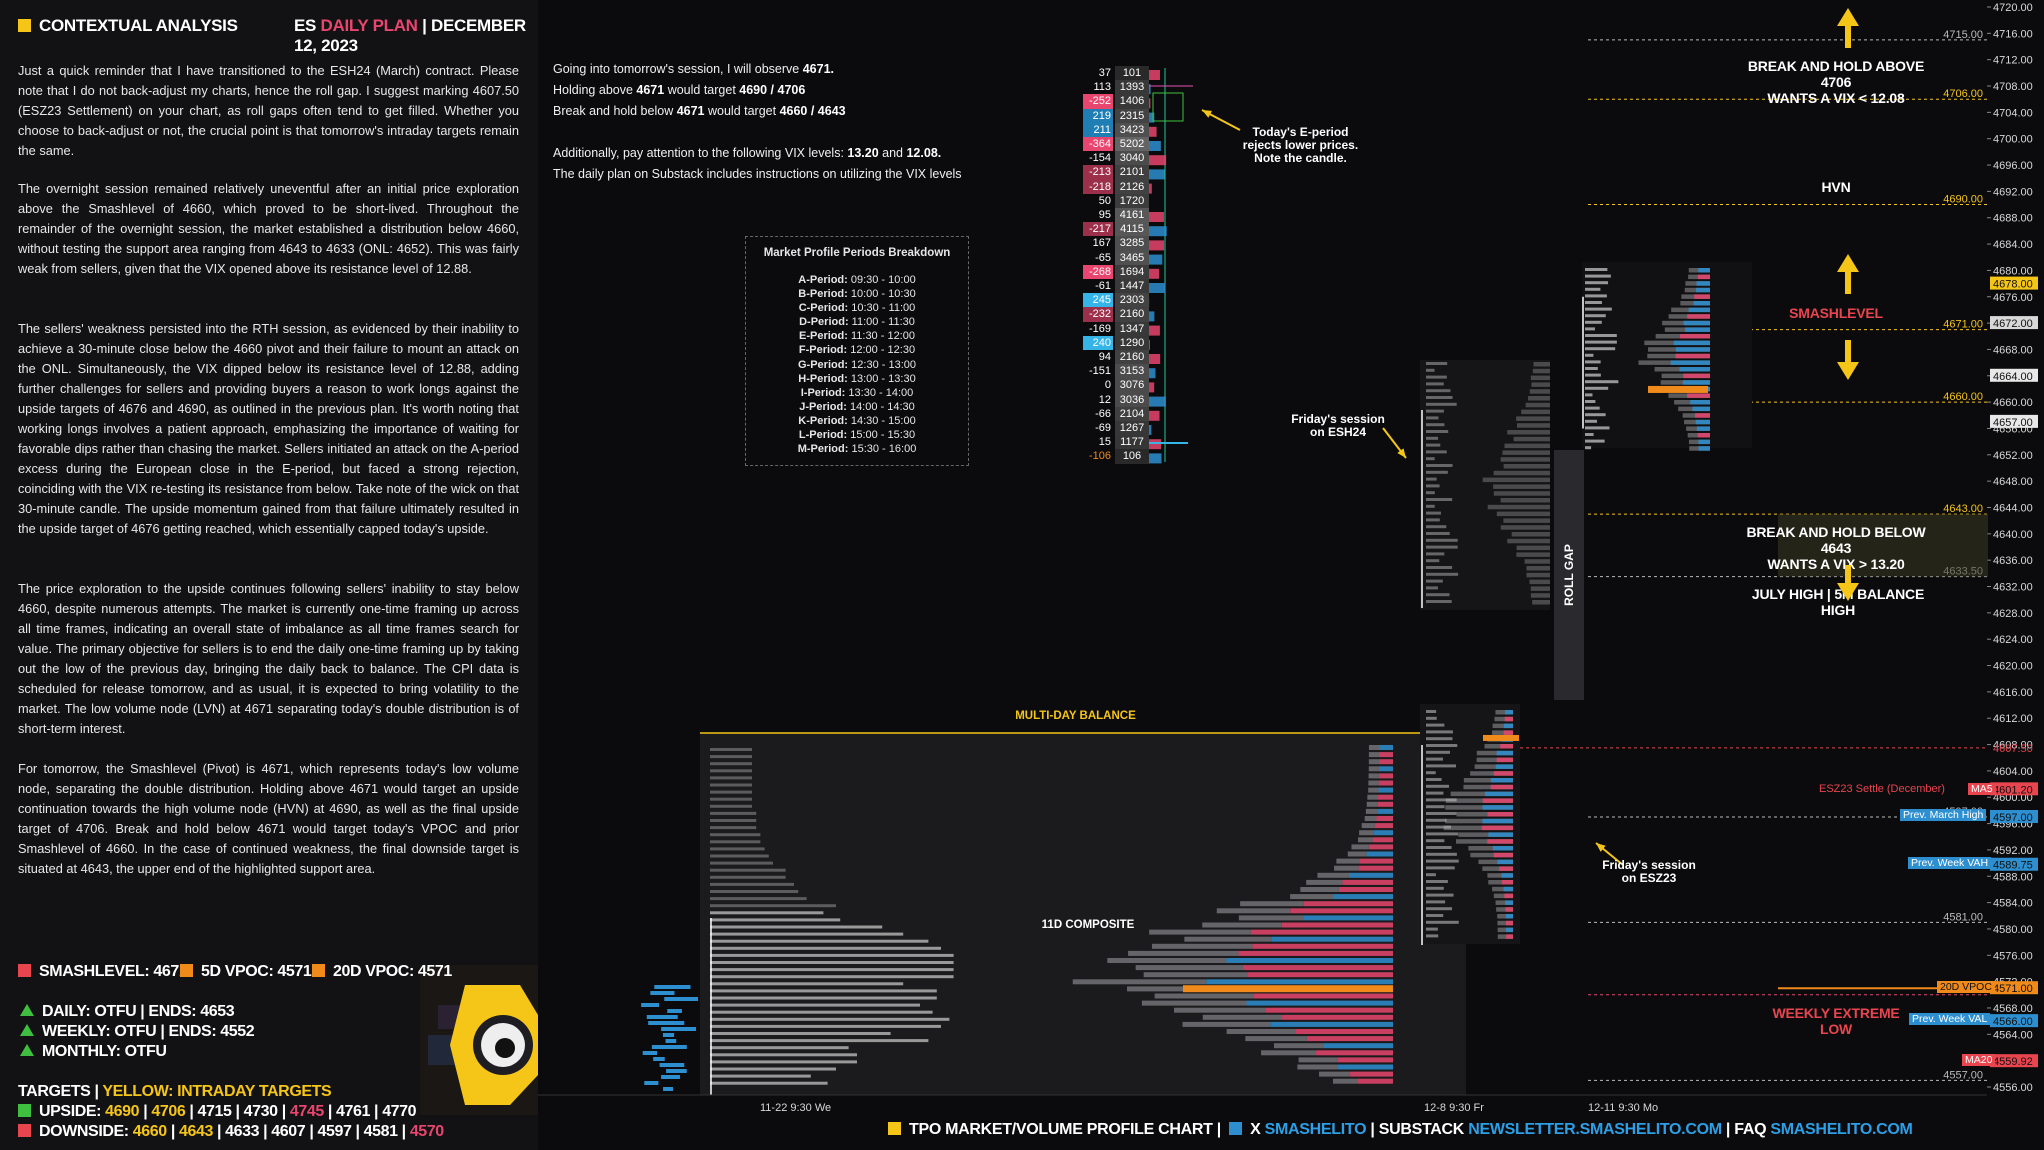 This screenshot has width=2044, height=1150. Describe the element at coordinates (1836, 187) in the screenshot. I see `hvn-label: HVN` at that location.